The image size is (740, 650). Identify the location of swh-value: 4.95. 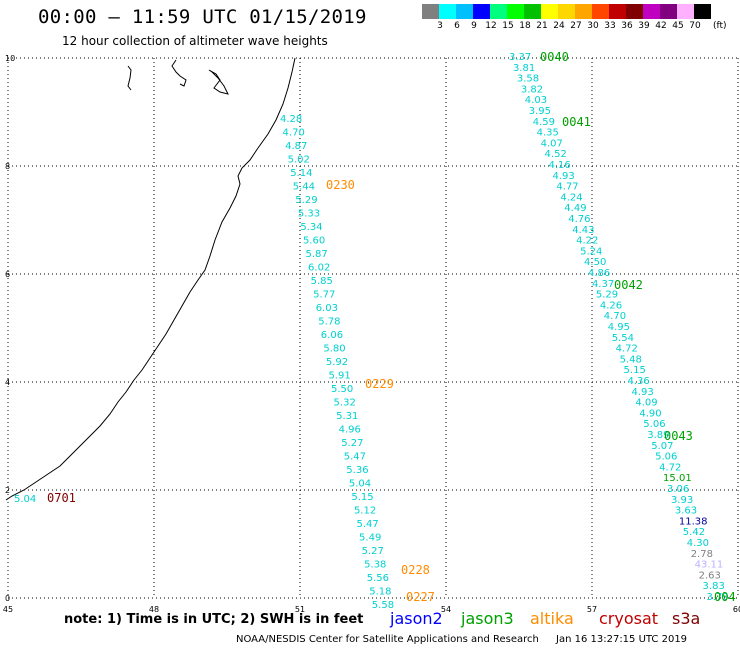
(619, 327).